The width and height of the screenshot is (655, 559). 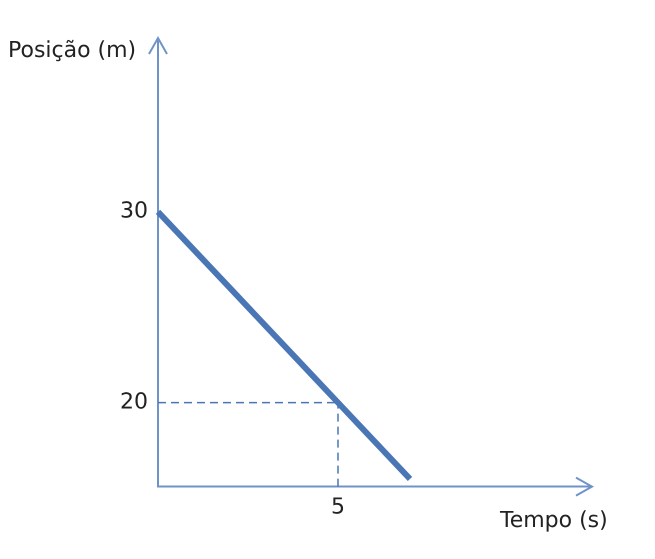 What do you see at coordinates (554, 520) in the screenshot?
I see `x-axis-title: Tempo (s)` at bounding box center [554, 520].